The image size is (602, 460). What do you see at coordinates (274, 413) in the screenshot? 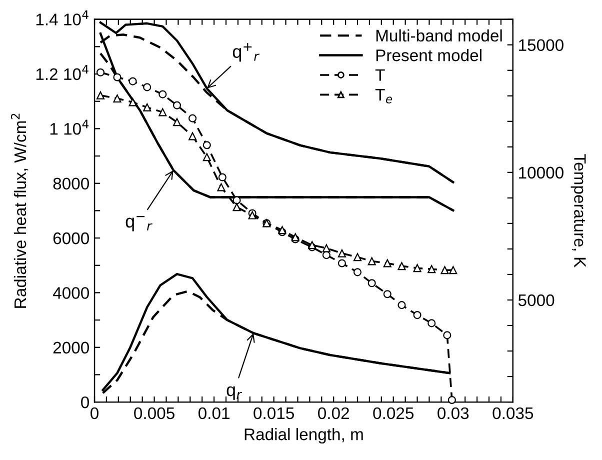
I see `x-tick-label: 0.015` at bounding box center [274, 413].